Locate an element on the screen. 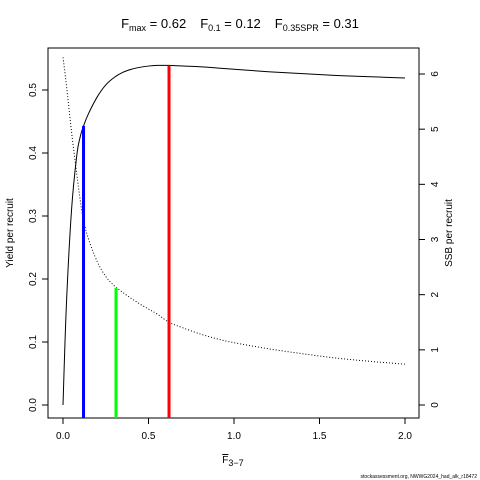 Image resolution: width=480 pixels, height=480 pixels. y-right-tick-label: 5 is located at coordinates (435, 129).